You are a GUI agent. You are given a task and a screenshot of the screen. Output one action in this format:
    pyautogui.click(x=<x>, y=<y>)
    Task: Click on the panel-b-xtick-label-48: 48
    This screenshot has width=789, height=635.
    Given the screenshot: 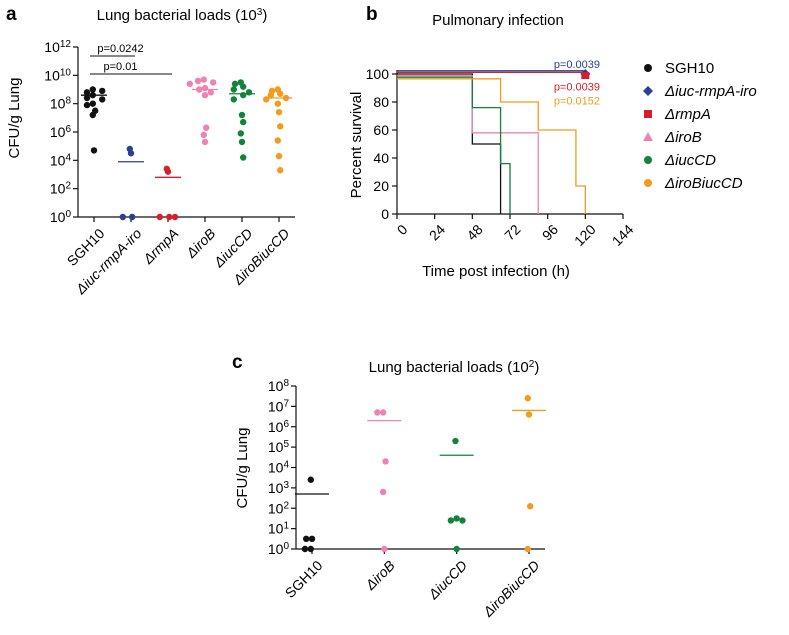 What is the action you would take?
    pyautogui.click(x=474, y=232)
    